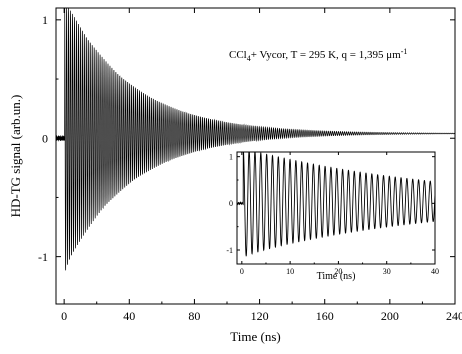 The image size is (462, 354). Describe the element at coordinates (255, 336) in the screenshot. I see `main-x-axis-label: Time (ns)` at that location.